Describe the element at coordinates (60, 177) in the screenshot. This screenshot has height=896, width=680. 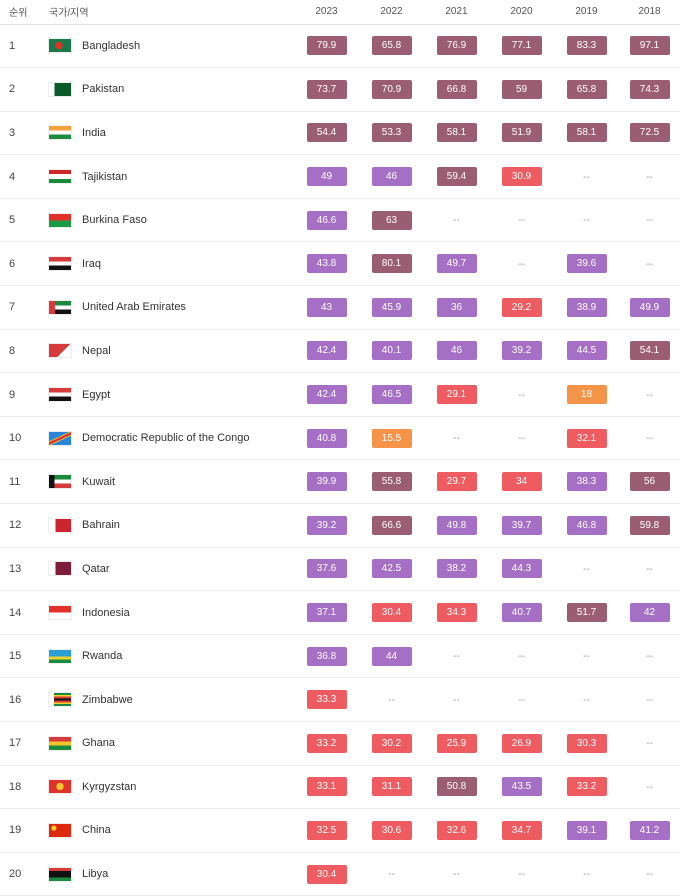
I see `tajikistan-flag-icon` at that location.